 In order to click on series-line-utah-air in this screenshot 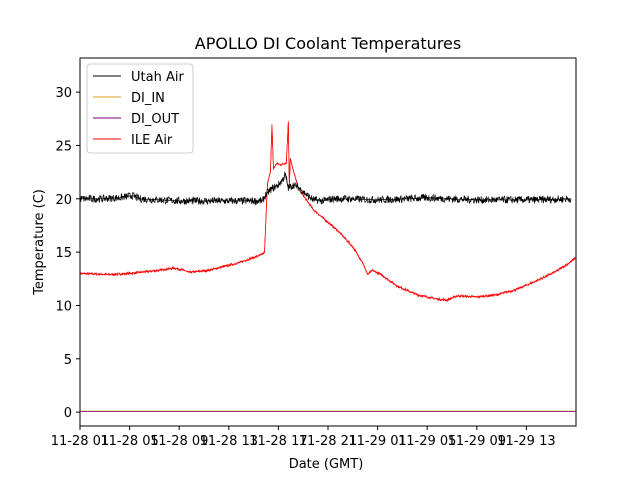, I will do `click(326, 188)`.